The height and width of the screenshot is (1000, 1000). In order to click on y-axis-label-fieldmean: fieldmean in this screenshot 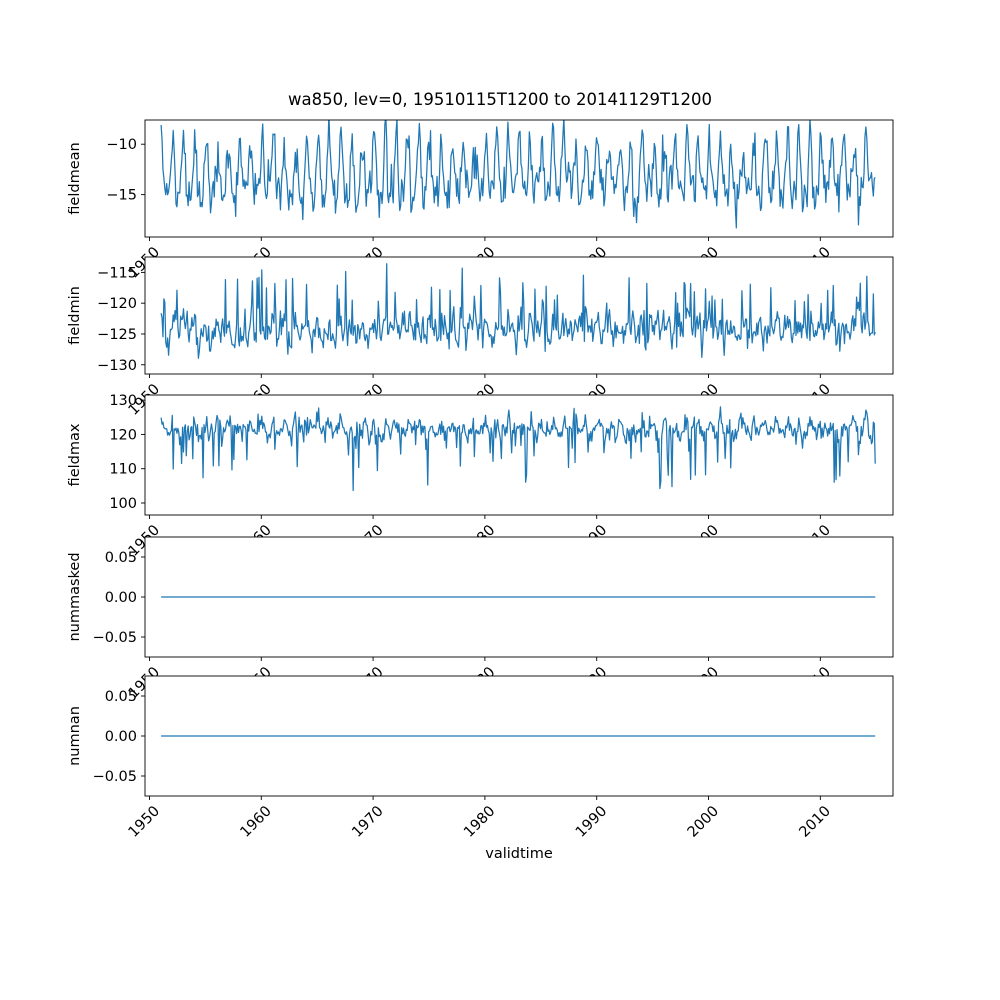, I will do `click(75, 178)`.